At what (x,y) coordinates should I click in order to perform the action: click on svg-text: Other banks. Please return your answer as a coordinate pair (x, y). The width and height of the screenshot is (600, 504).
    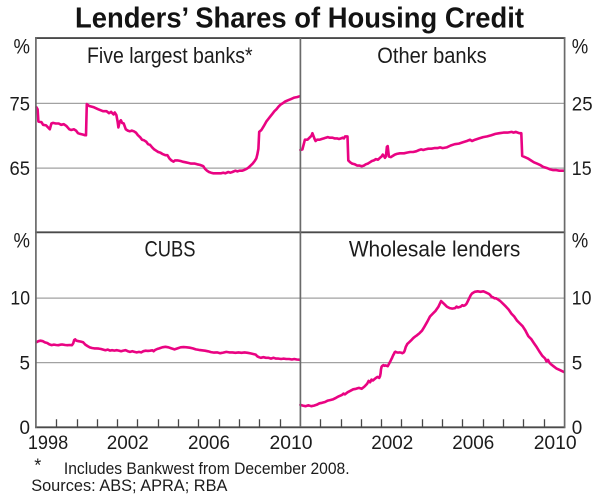
    Looking at the image, I should click on (431, 55).